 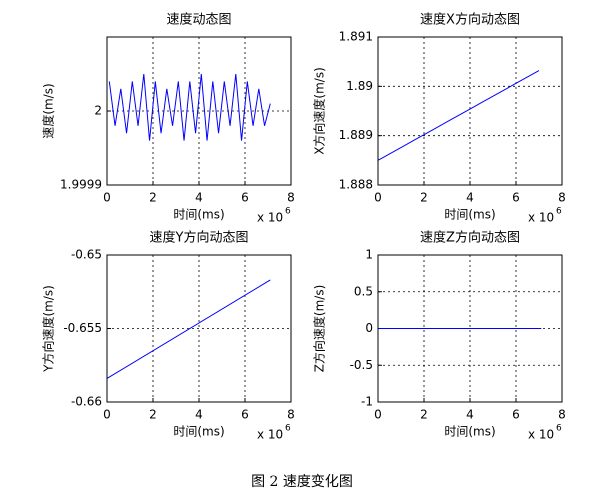 I want to click on chart-title: 速度Z方向动态图, so click(x=470, y=238).